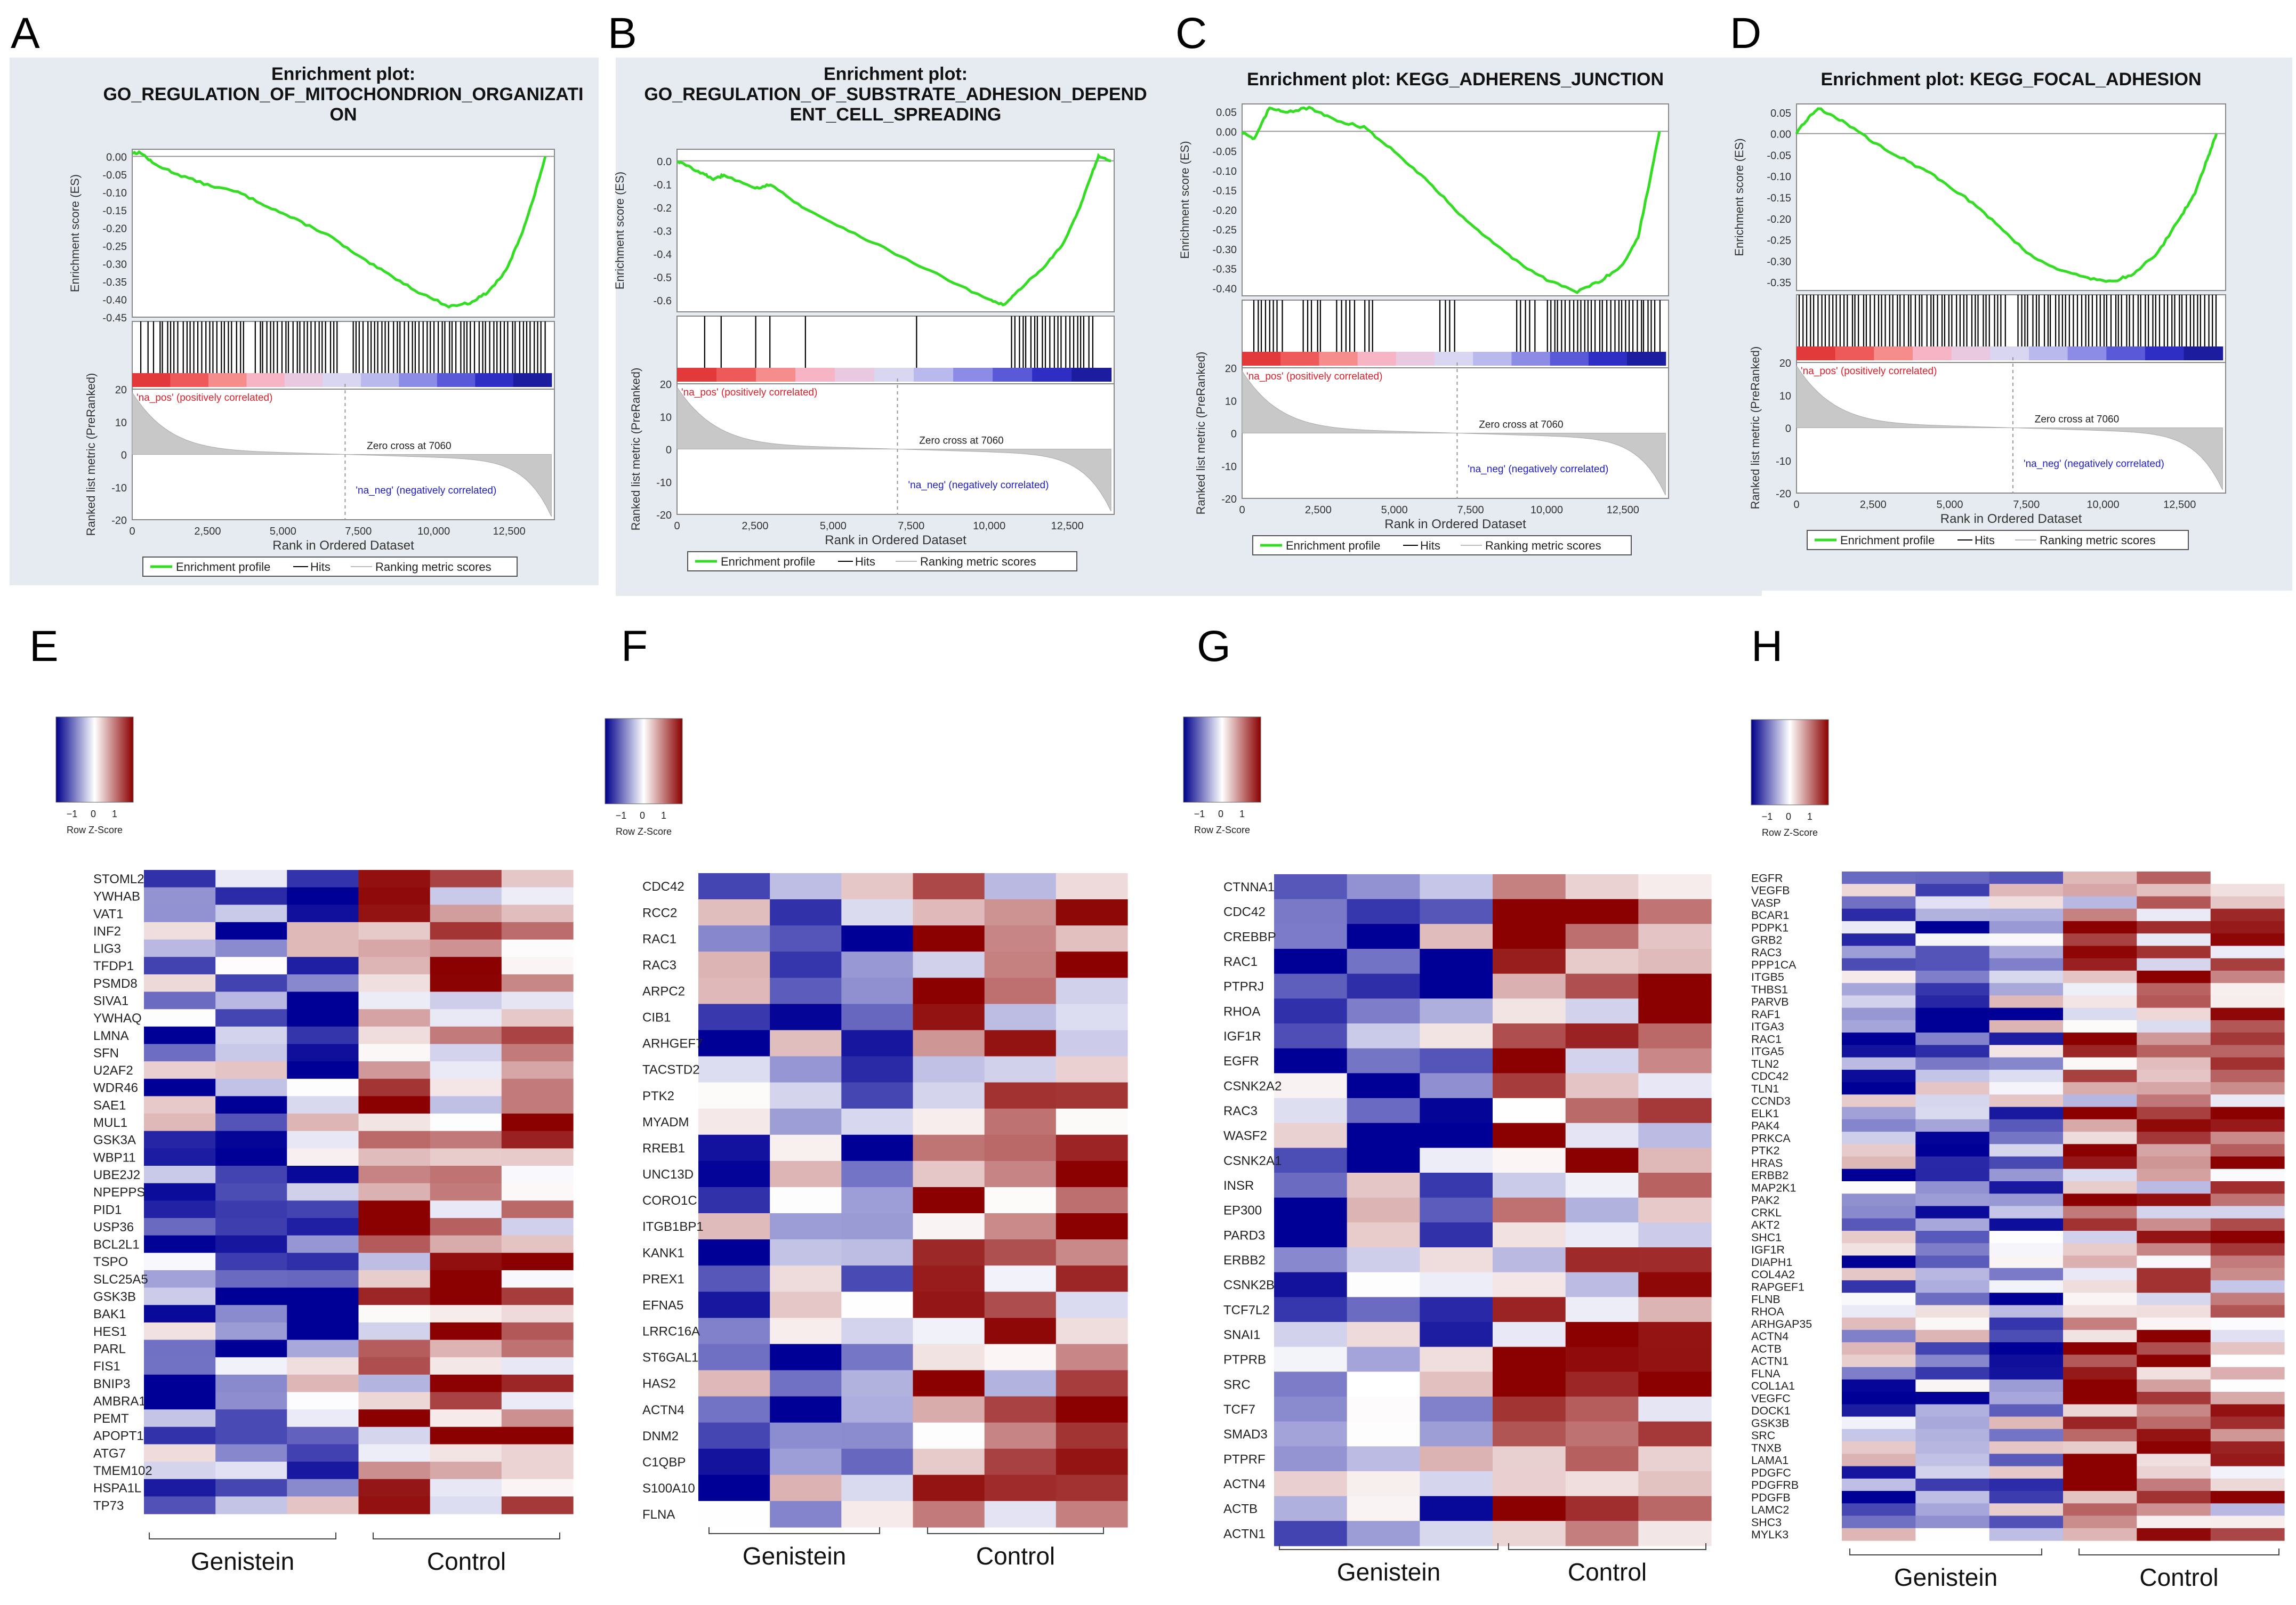 Image resolution: width=2296 pixels, height=1605 pixels. Describe the element at coordinates (1226, 113) in the screenshot. I see `panel-c-es-ytick: 0.05` at that location.